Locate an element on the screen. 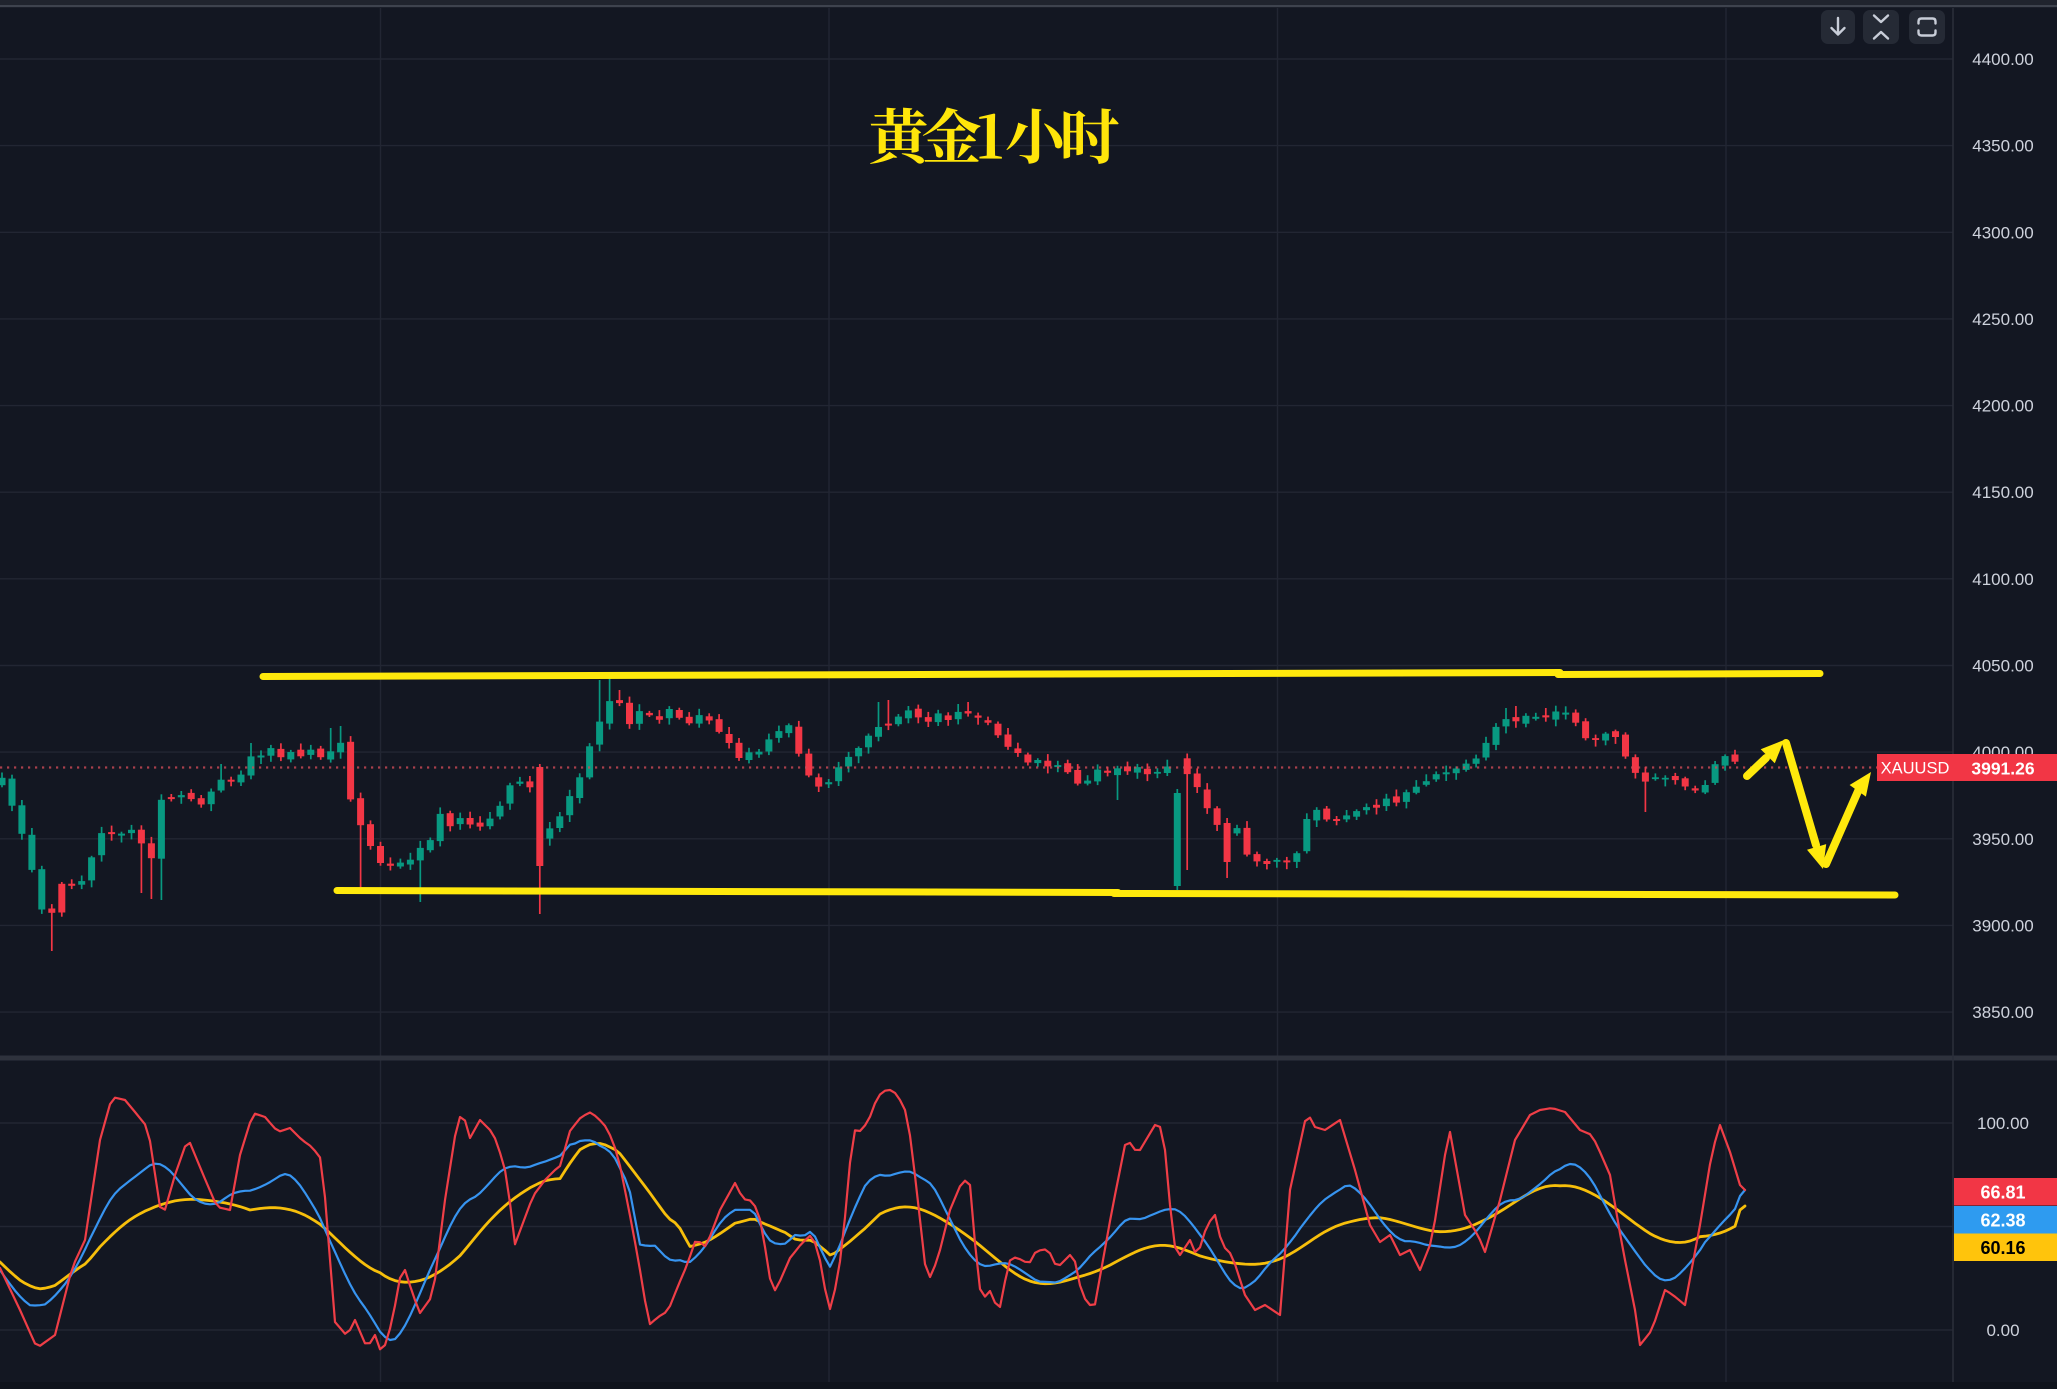 This screenshot has width=2057, height=1389. svg-text: 66.81 is located at coordinates (2002, 1193).